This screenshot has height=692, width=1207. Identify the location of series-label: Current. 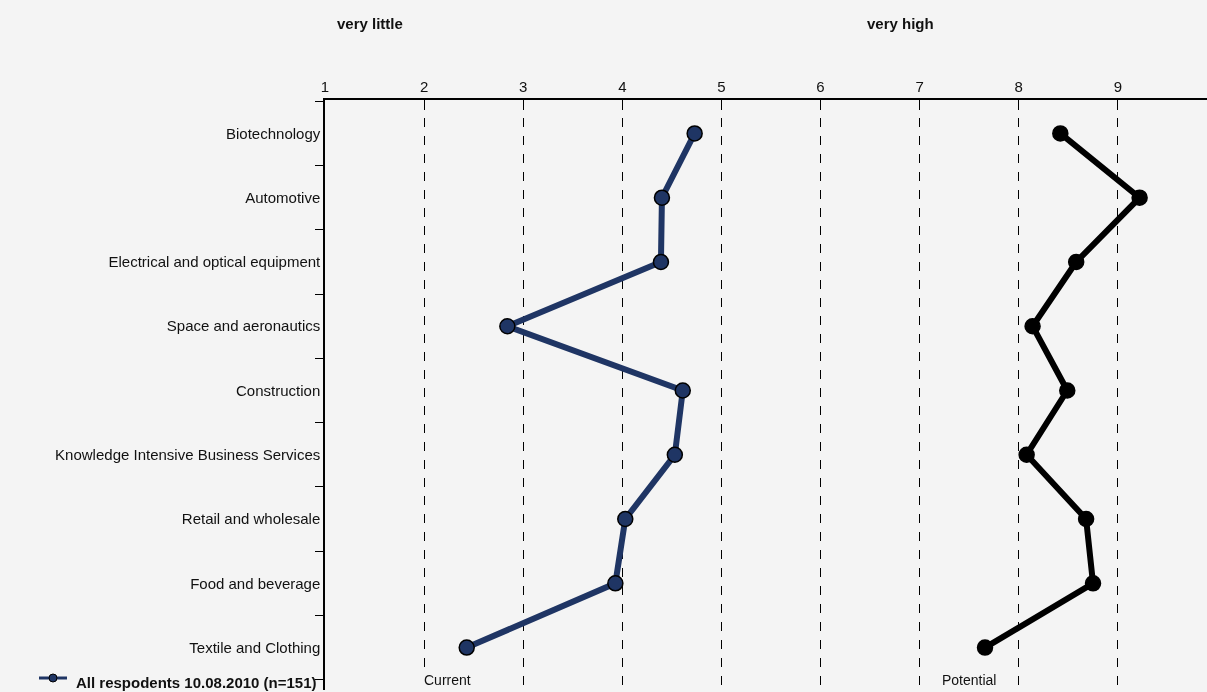
(447, 680).